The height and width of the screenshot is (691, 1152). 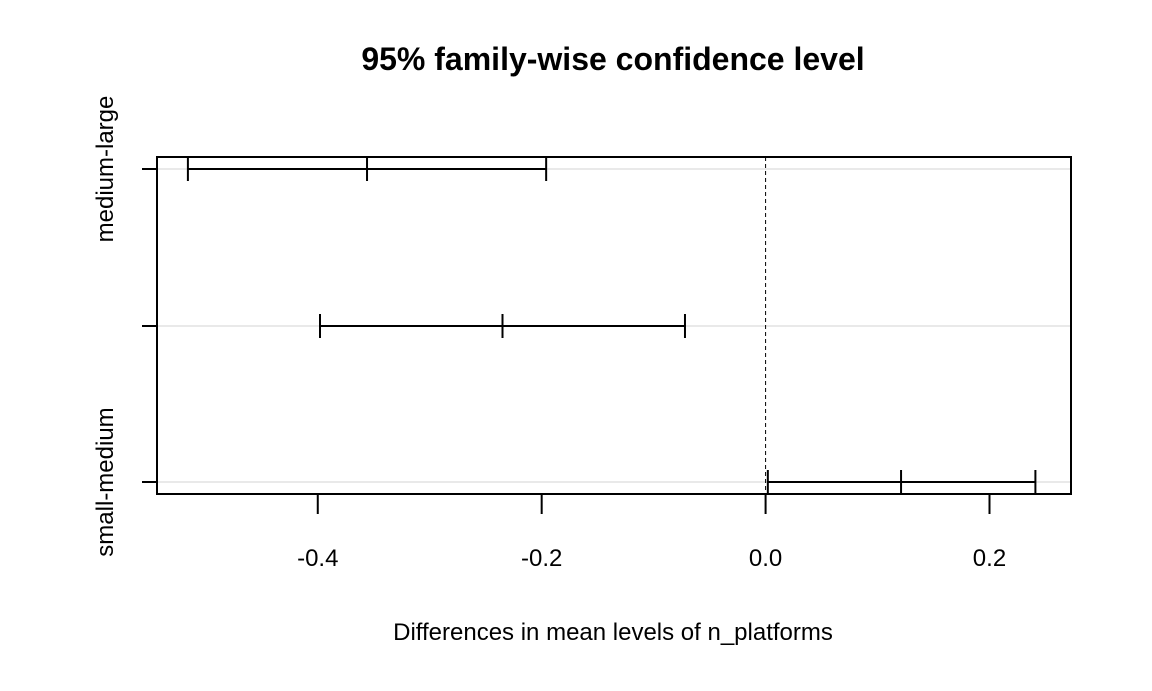 What do you see at coordinates (541, 558) in the screenshot?
I see `x-tick-label-1: -0.2` at bounding box center [541, 558].